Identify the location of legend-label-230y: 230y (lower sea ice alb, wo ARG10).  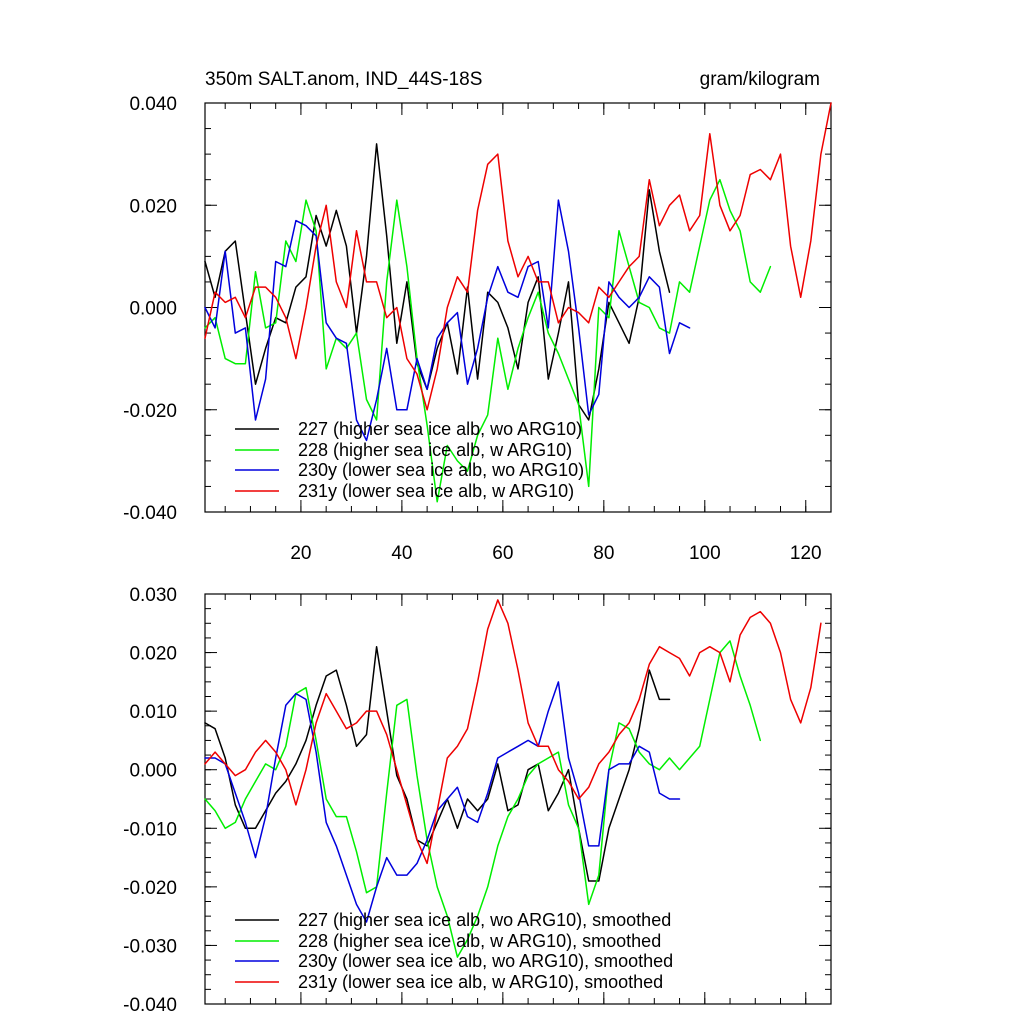
(441, 470).